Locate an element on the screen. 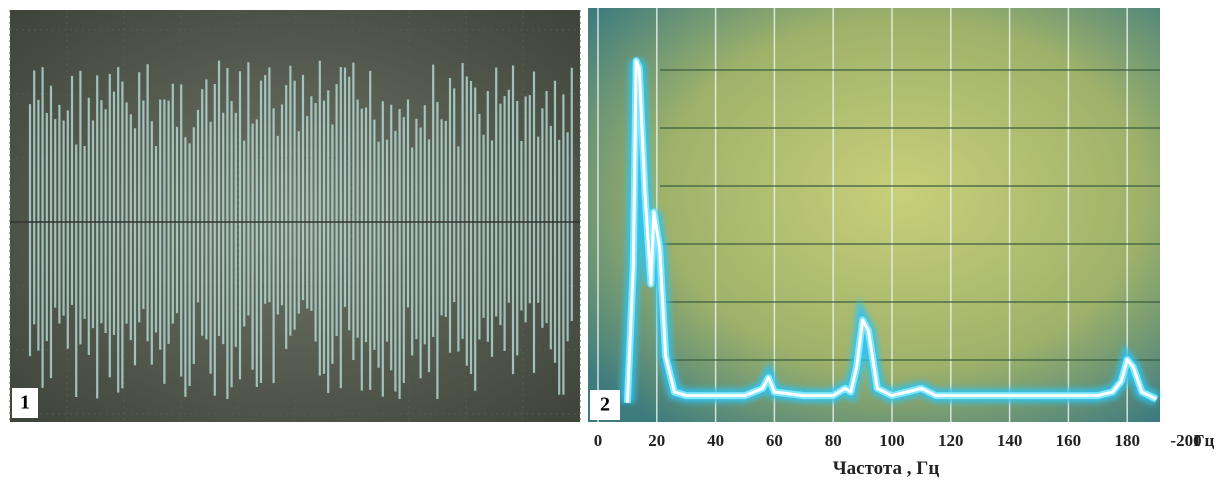  panel-label: 1 is located at coordinates (25, 403).